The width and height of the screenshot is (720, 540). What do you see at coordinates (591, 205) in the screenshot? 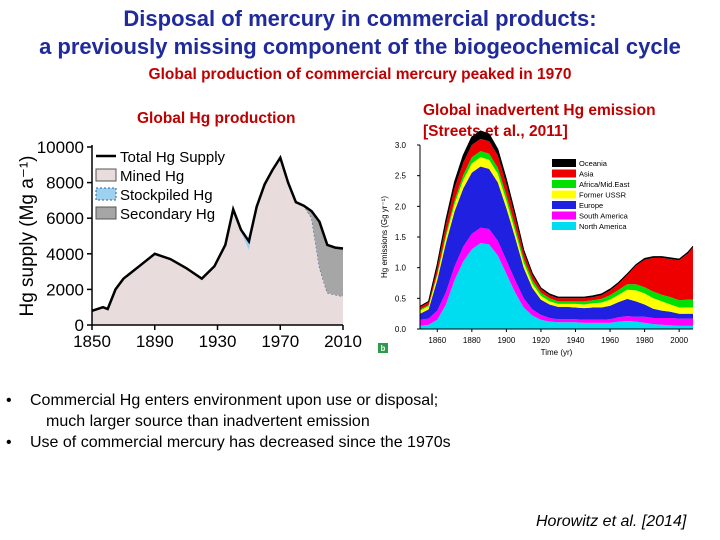
I see `legend-europe-label: Europe` at bounding box center [591, 205].